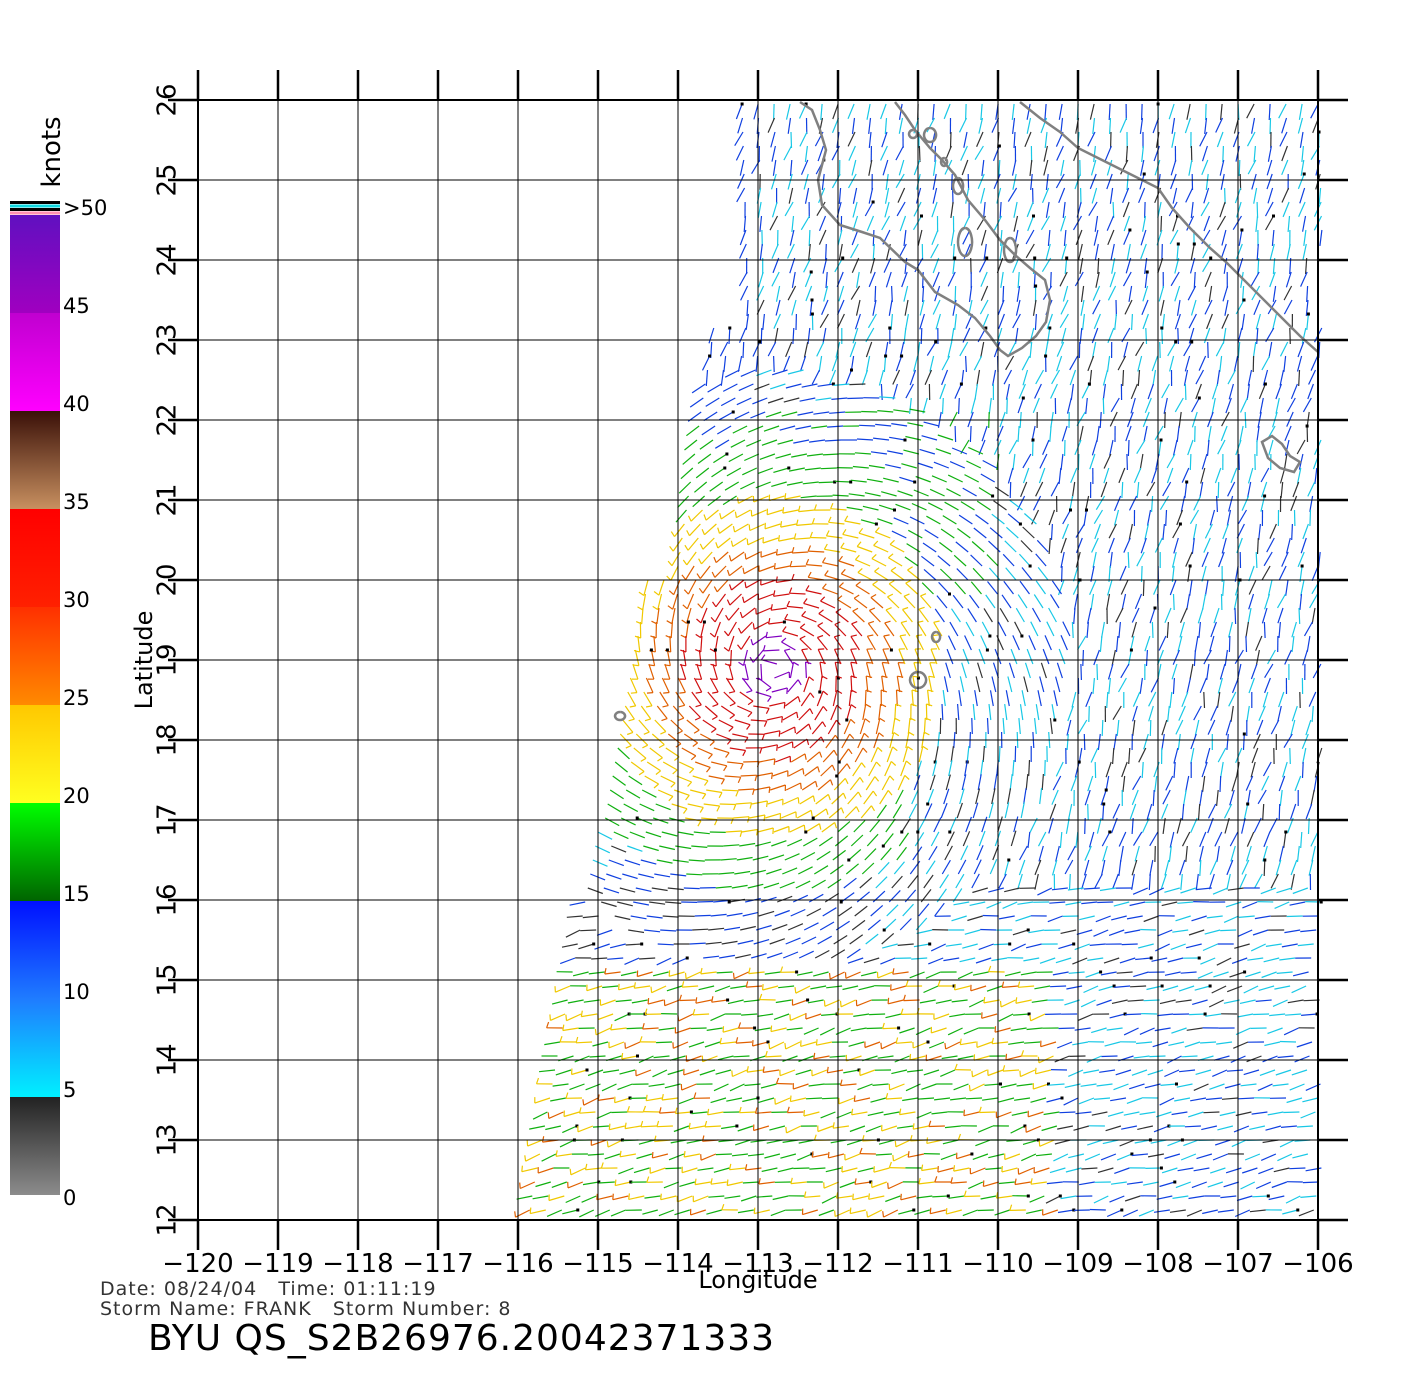 This screenshot has height=1400, width=1420. What do you see at coordinates (277, 1264) in the screenshot?
I see `lon-tick-label: −119` at bounding box center [277, 1264].